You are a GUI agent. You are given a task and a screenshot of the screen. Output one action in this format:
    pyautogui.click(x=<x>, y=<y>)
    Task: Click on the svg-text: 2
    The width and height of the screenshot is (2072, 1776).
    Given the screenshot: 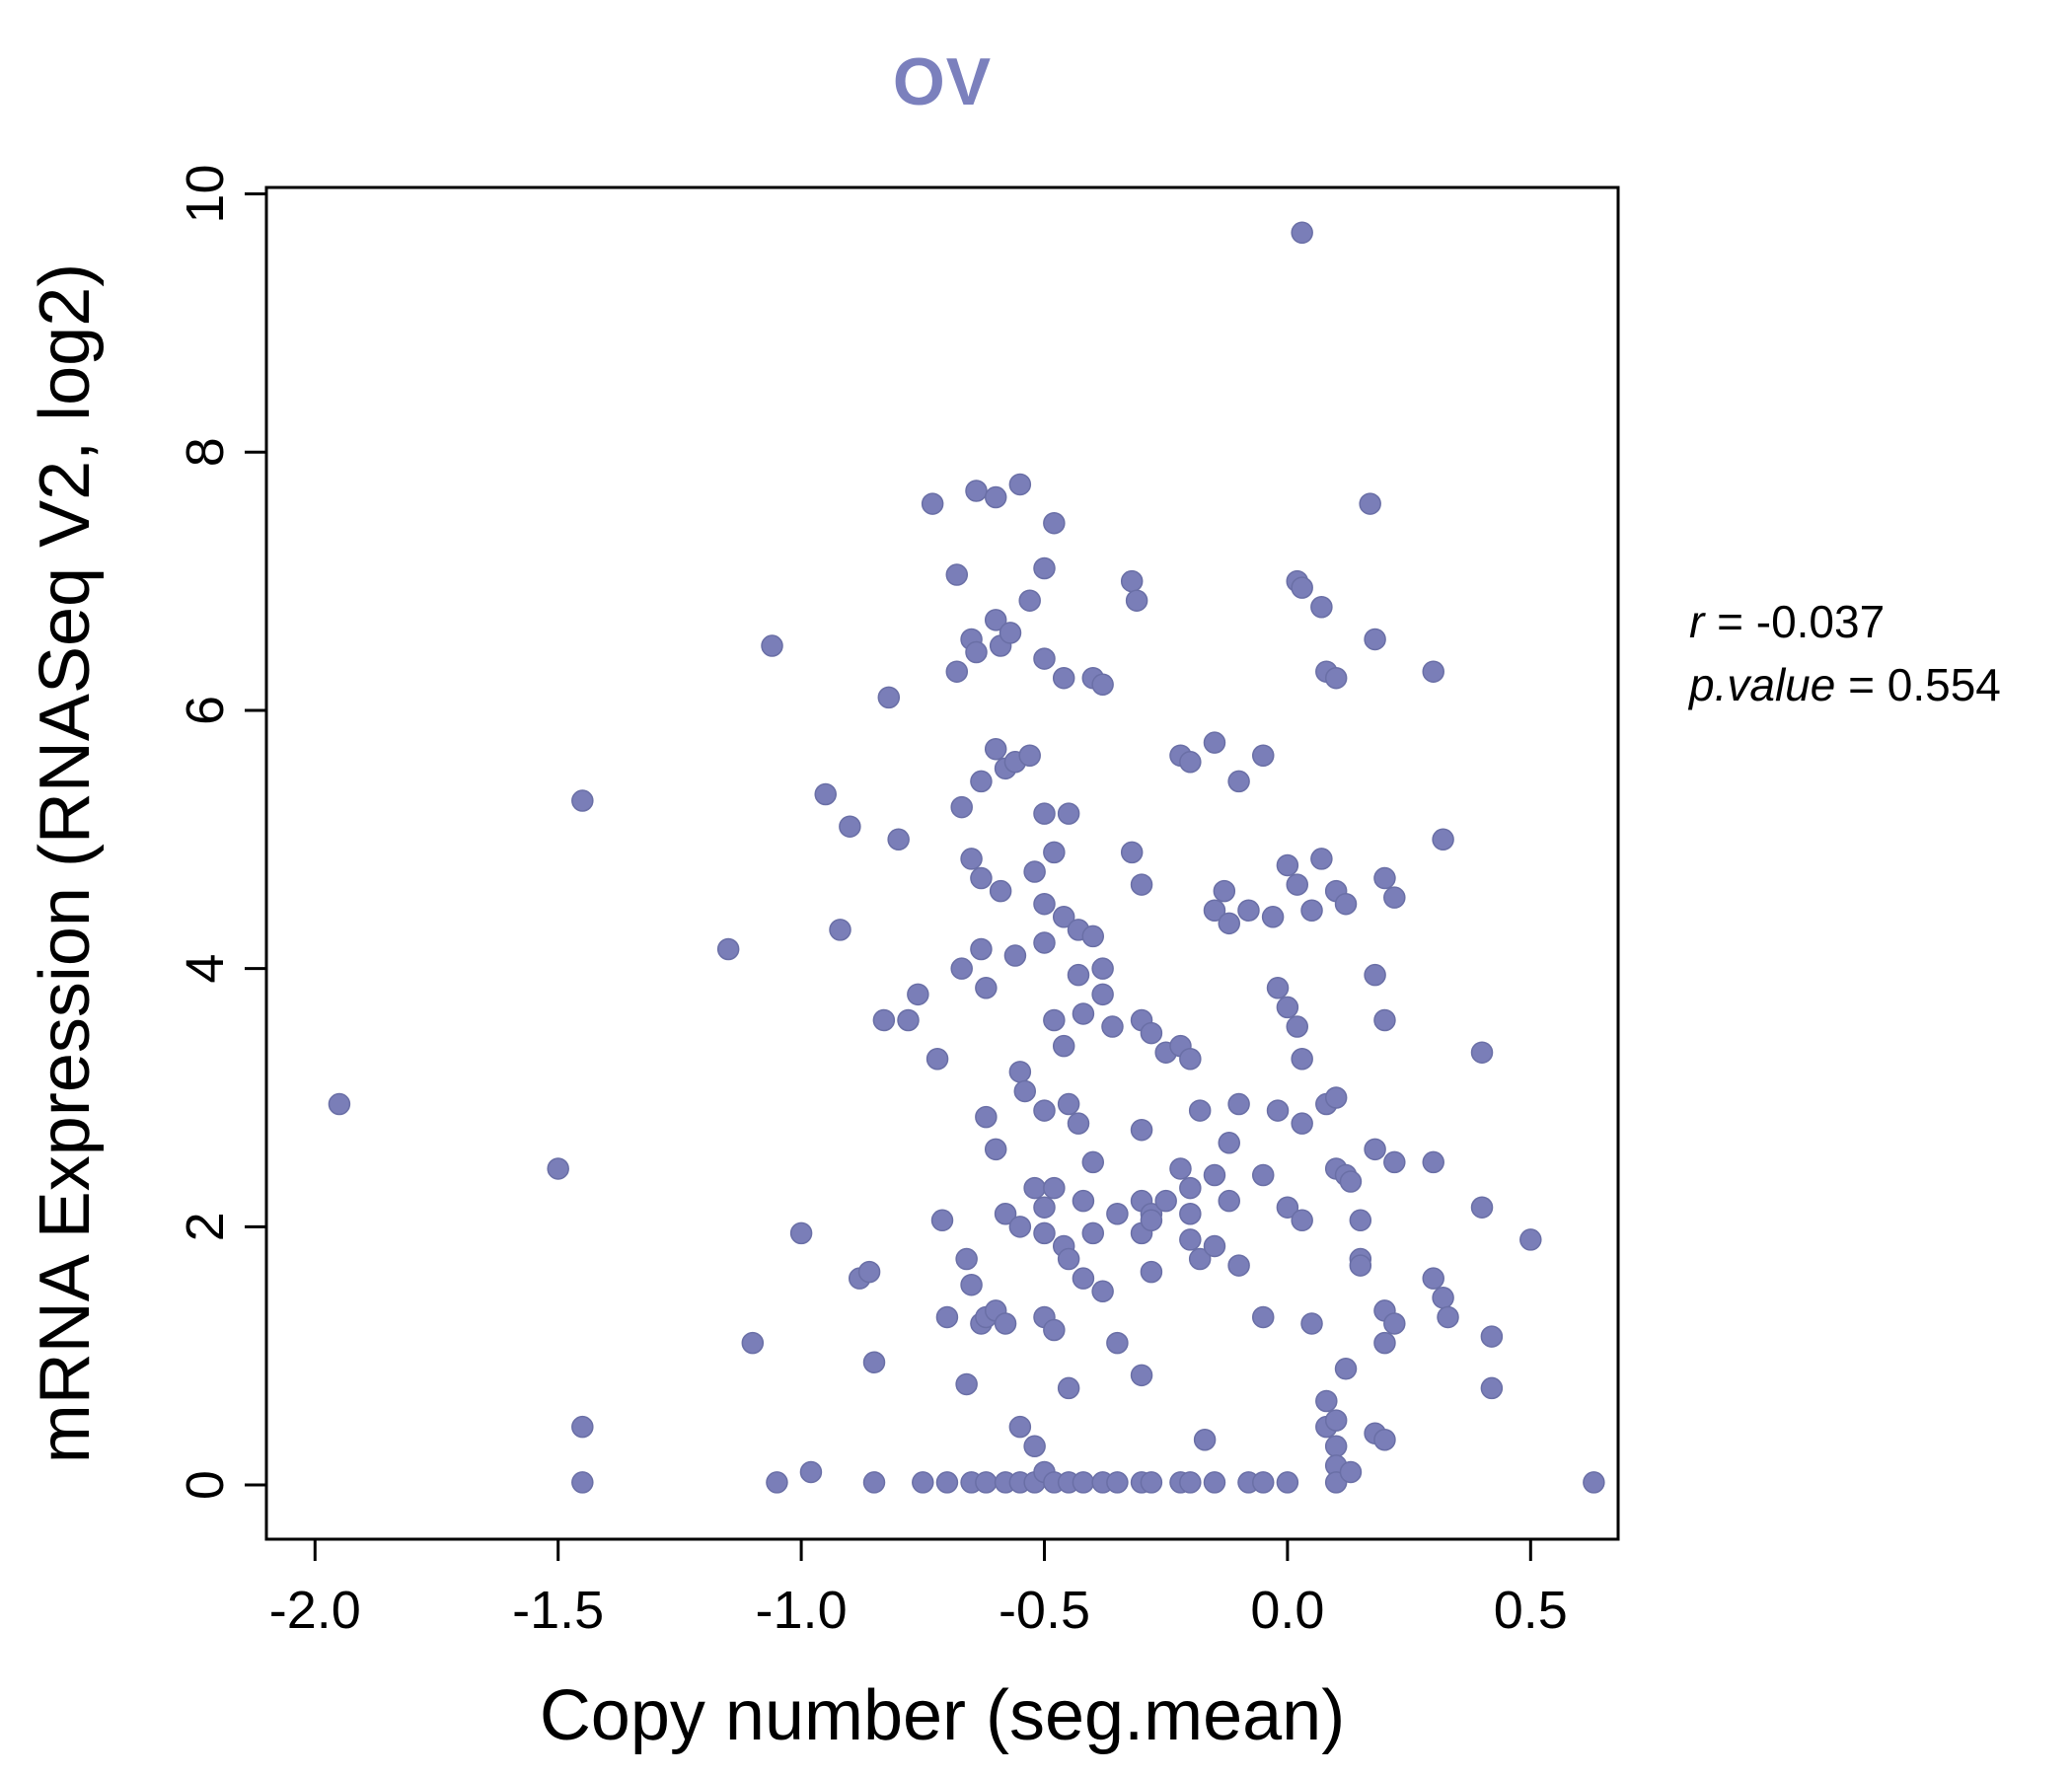 What is the action you would take?
    pyautogui.click(x=205, y=1226)
    